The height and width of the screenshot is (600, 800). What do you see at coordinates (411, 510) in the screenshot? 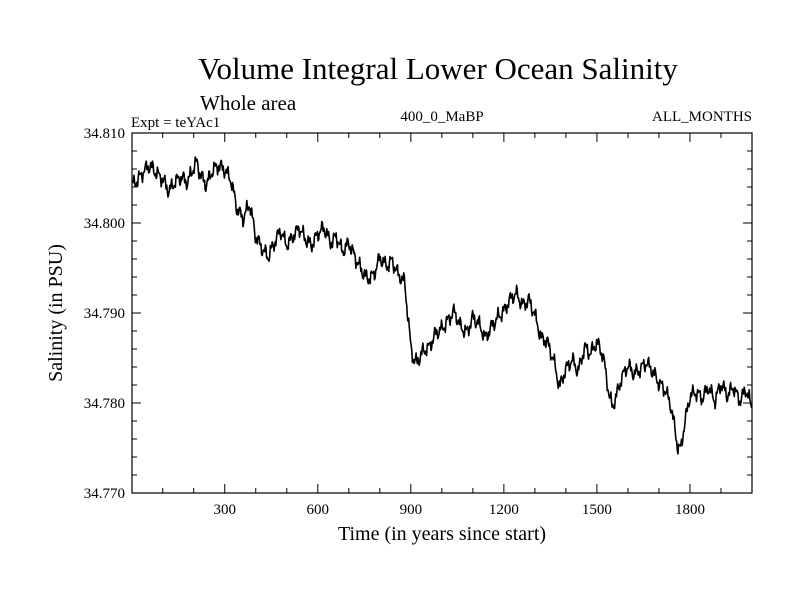
I see `x-tick-label-900: 900` at bounding box center [411, 510].